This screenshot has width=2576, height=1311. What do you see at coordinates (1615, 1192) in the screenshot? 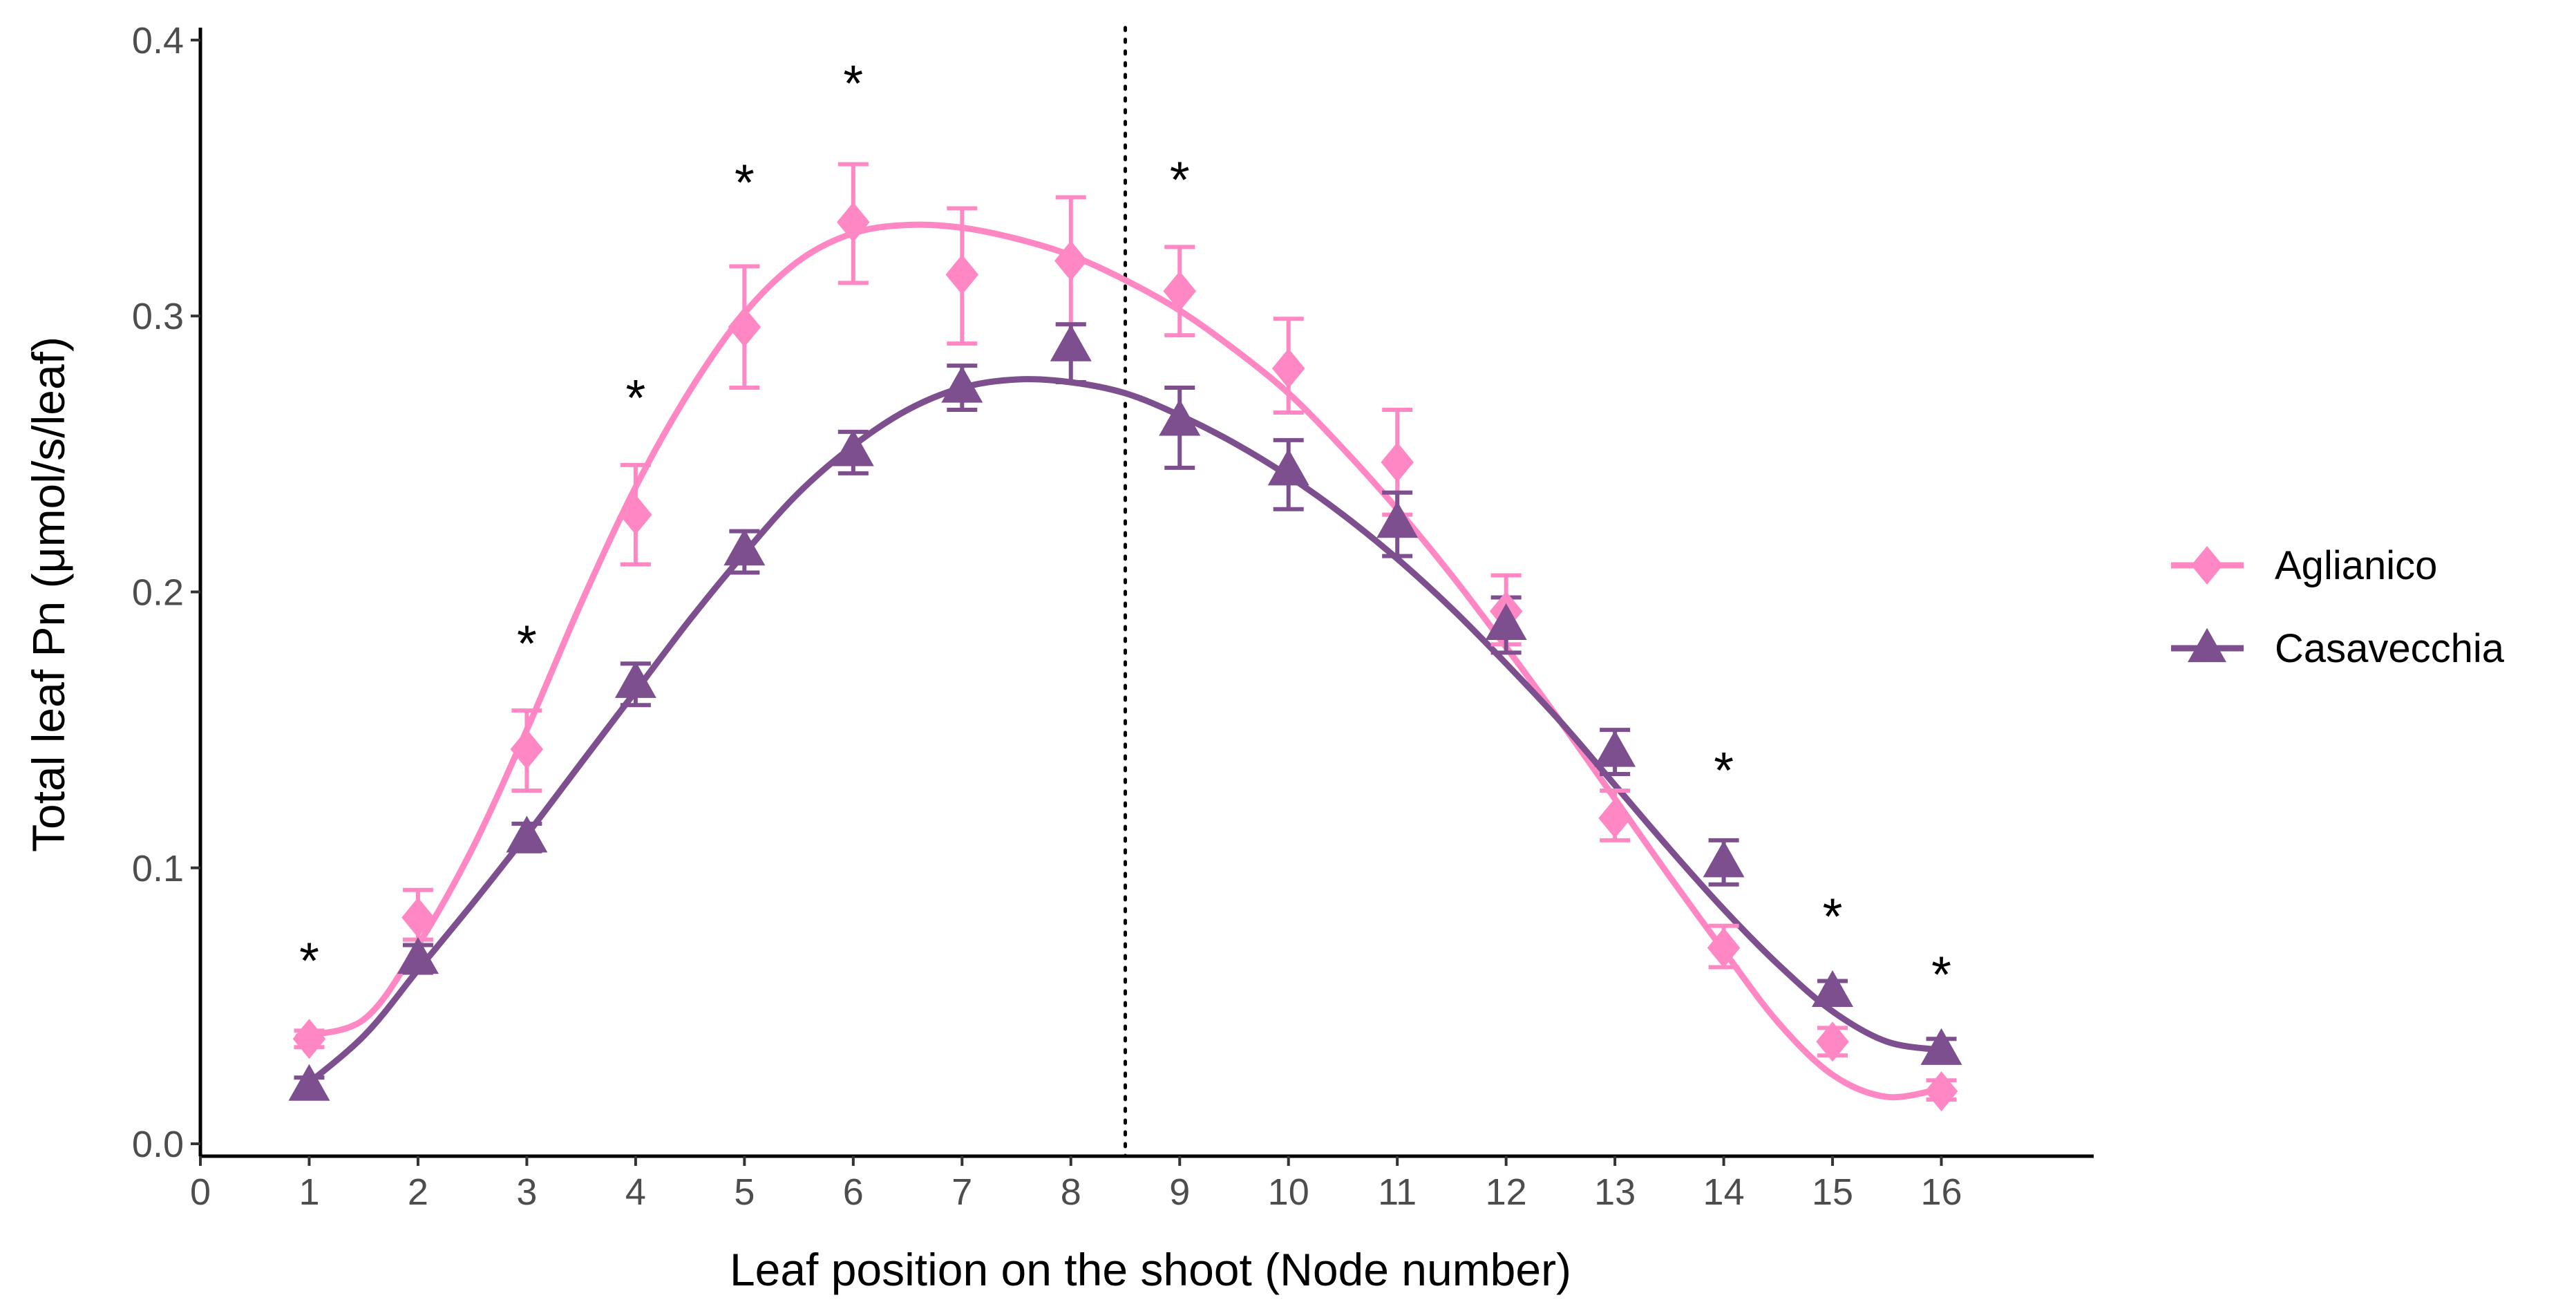
I see `x-tick-label: 13` at bounding box center [1615, 1192].